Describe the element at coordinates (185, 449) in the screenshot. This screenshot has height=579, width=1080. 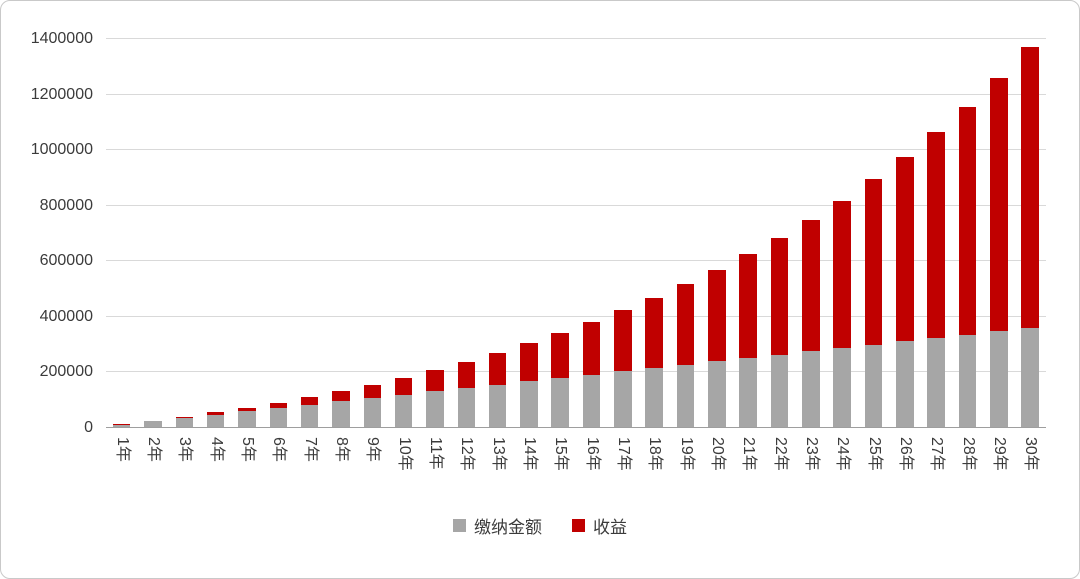
I see `x-tick-label: 3年` at that location.